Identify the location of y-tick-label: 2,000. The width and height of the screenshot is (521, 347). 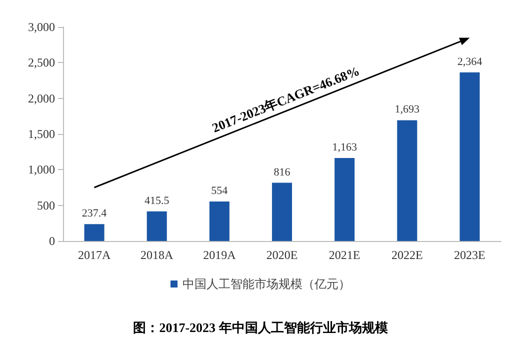
(41, 98).